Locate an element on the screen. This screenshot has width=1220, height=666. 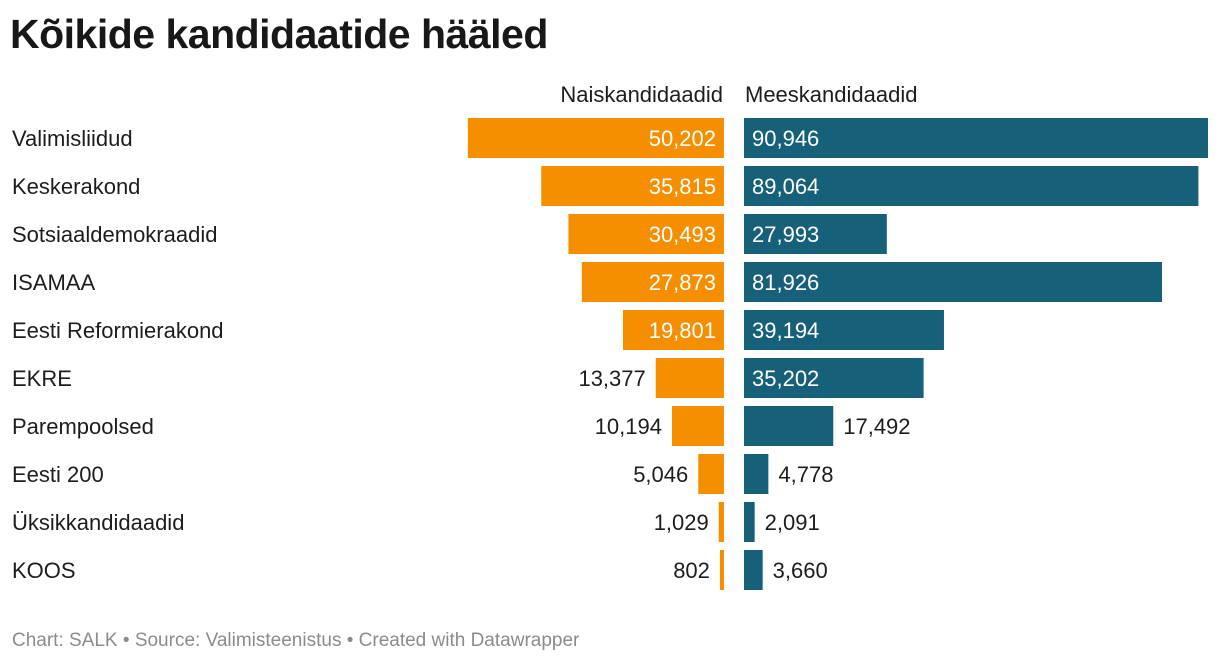
category-label: Eesti 200 is located at coordinates (58, 474).